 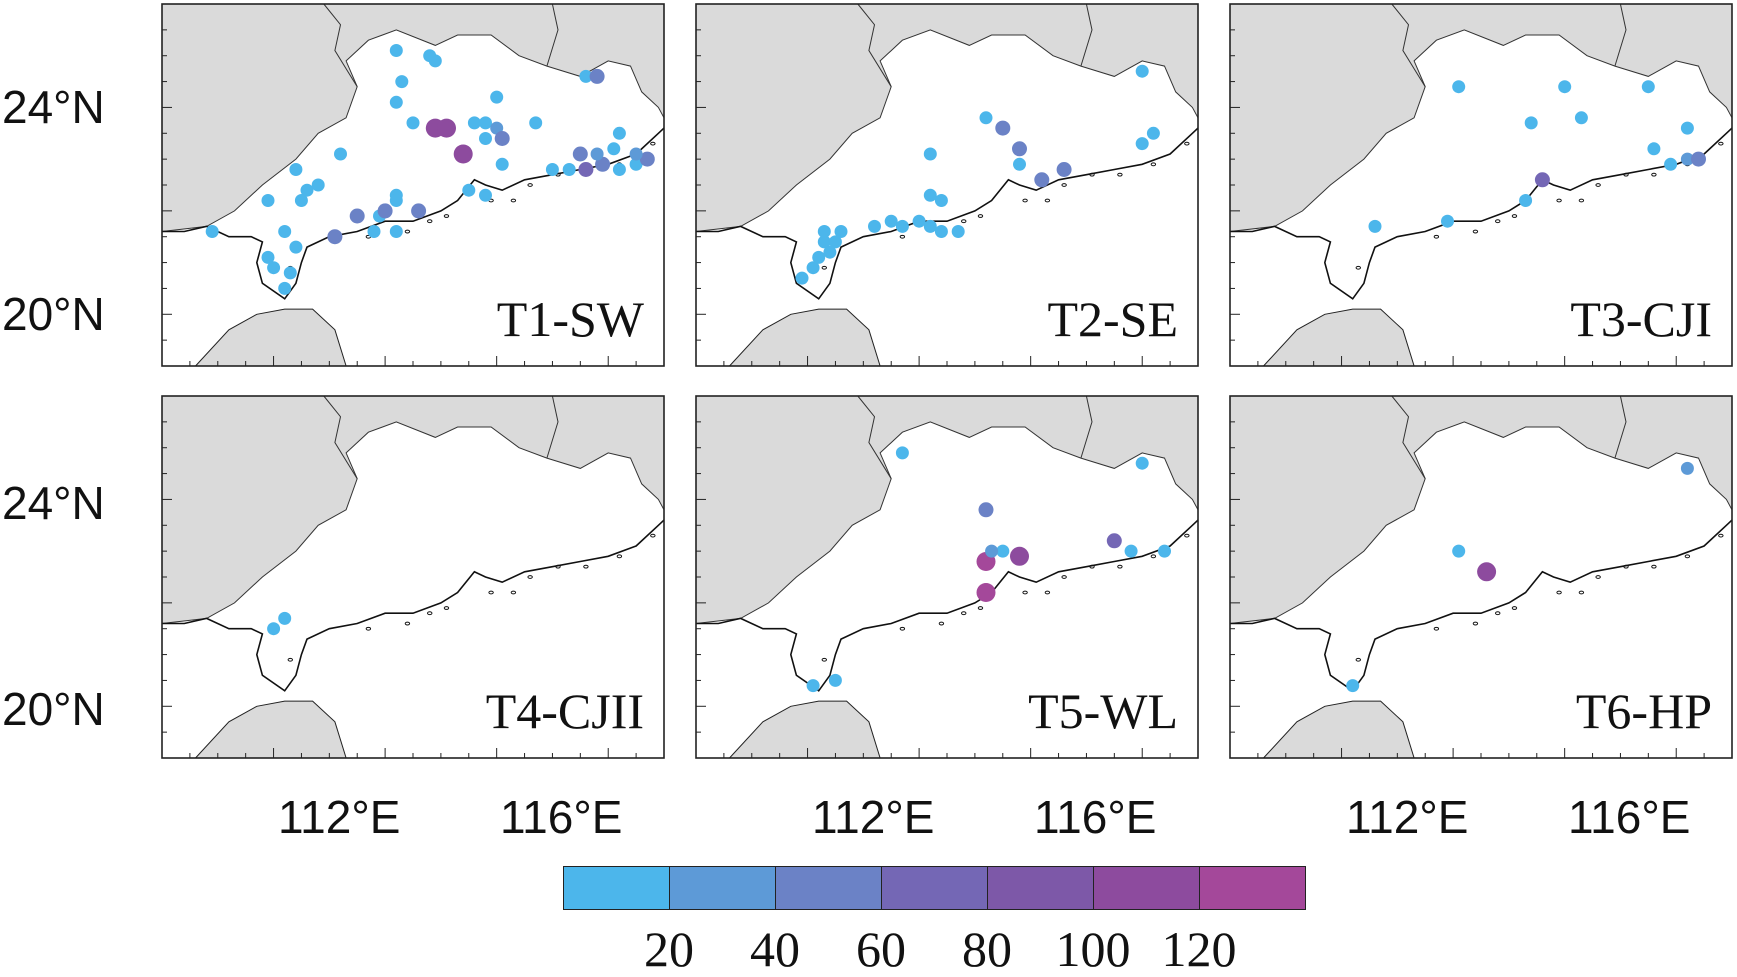 What do you see at coordinates (53, 107) in the screenshot?
I see `lat-label-24n-row1: 24°N` at bounding box center [53, 107].